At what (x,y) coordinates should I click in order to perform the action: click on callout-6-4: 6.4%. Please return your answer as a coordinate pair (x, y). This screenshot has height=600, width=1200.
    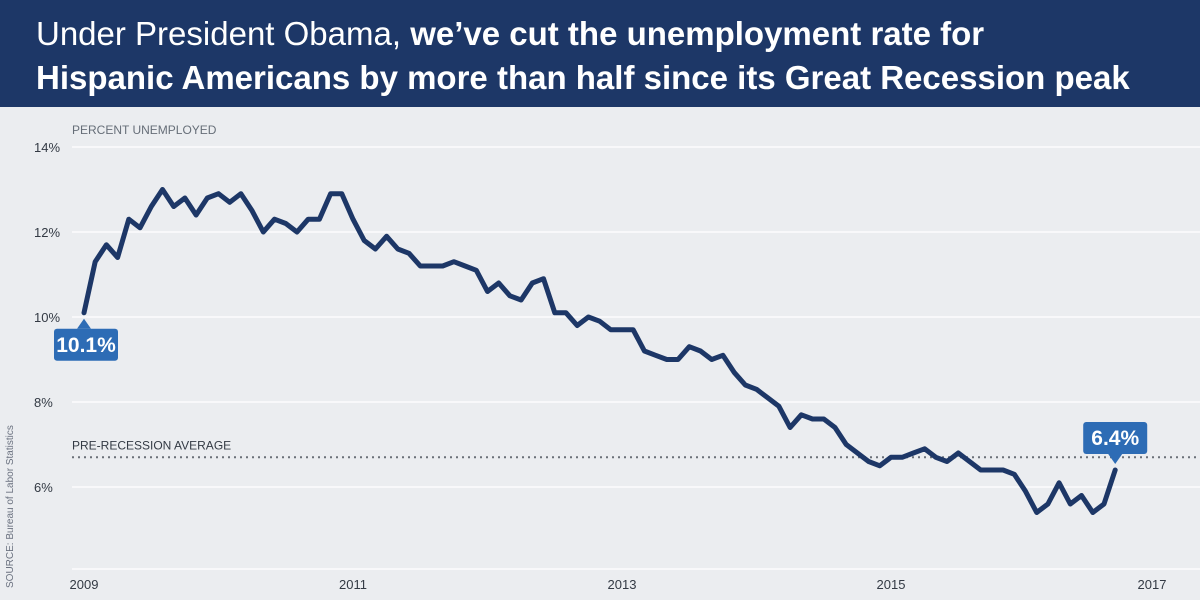
    Looking at the image, I should click on (1115, 443).